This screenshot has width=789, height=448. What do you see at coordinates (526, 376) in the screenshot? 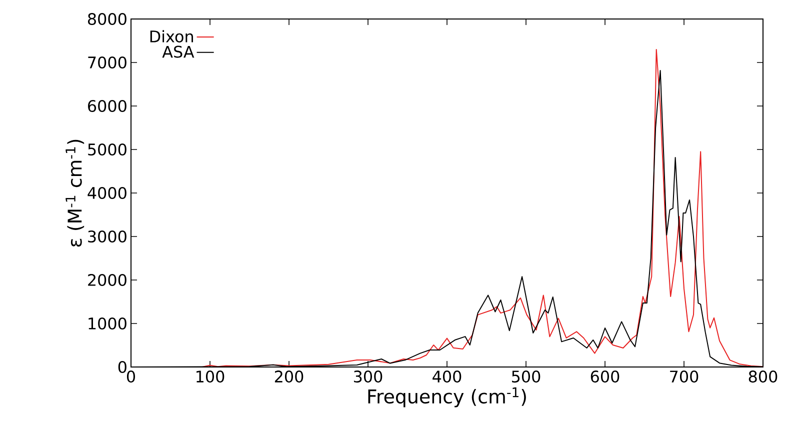
I see `x-tick-label: 500` at bounding box center [526, 376].